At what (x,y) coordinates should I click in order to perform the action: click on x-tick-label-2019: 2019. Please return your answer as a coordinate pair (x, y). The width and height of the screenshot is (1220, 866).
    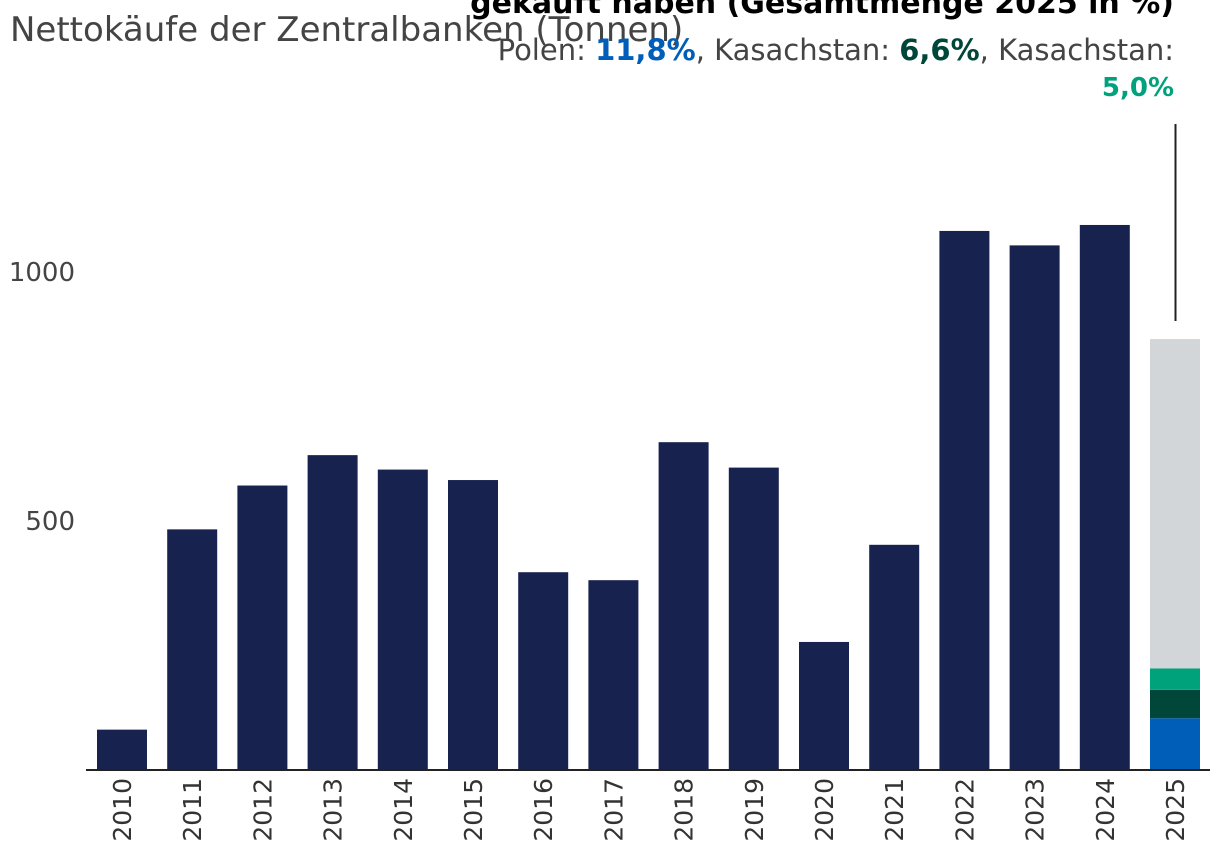
    Looking at the image, I should click on (754, 810).